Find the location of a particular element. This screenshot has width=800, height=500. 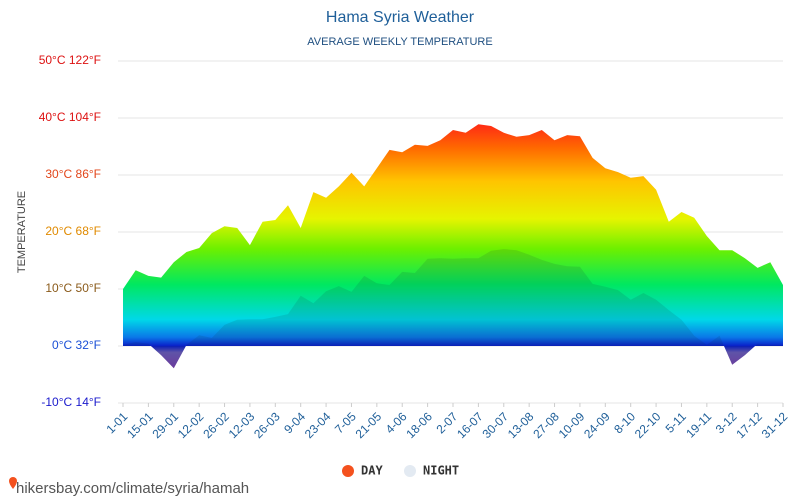

x-tick-label: 12-03 is located at coordinates (242, 425).